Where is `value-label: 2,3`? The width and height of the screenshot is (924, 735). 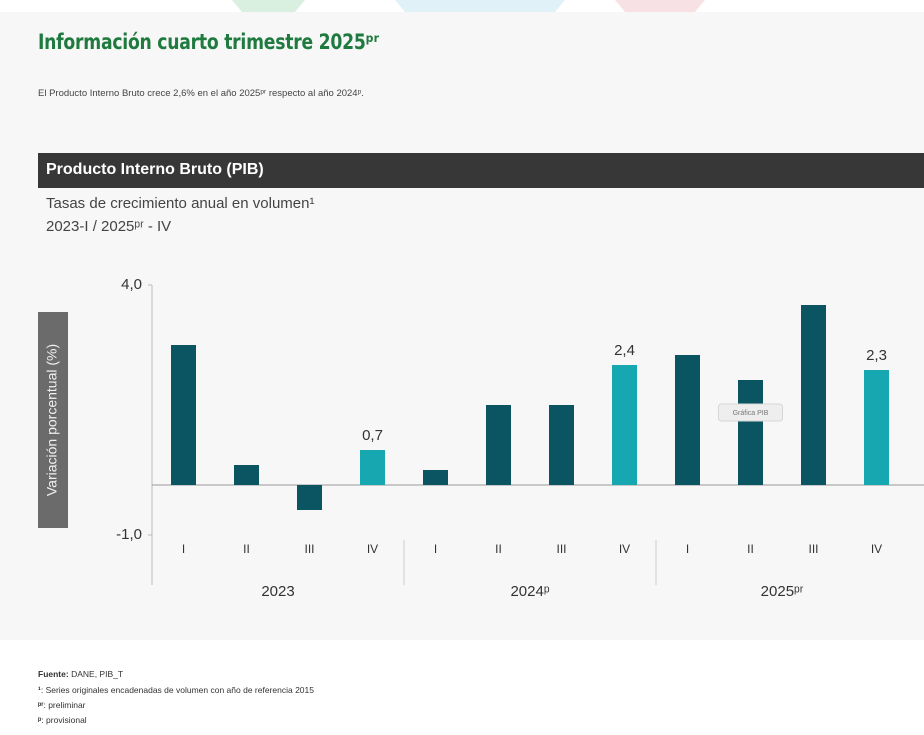 value-label: 2,3 is located at coordinates (876, 355).